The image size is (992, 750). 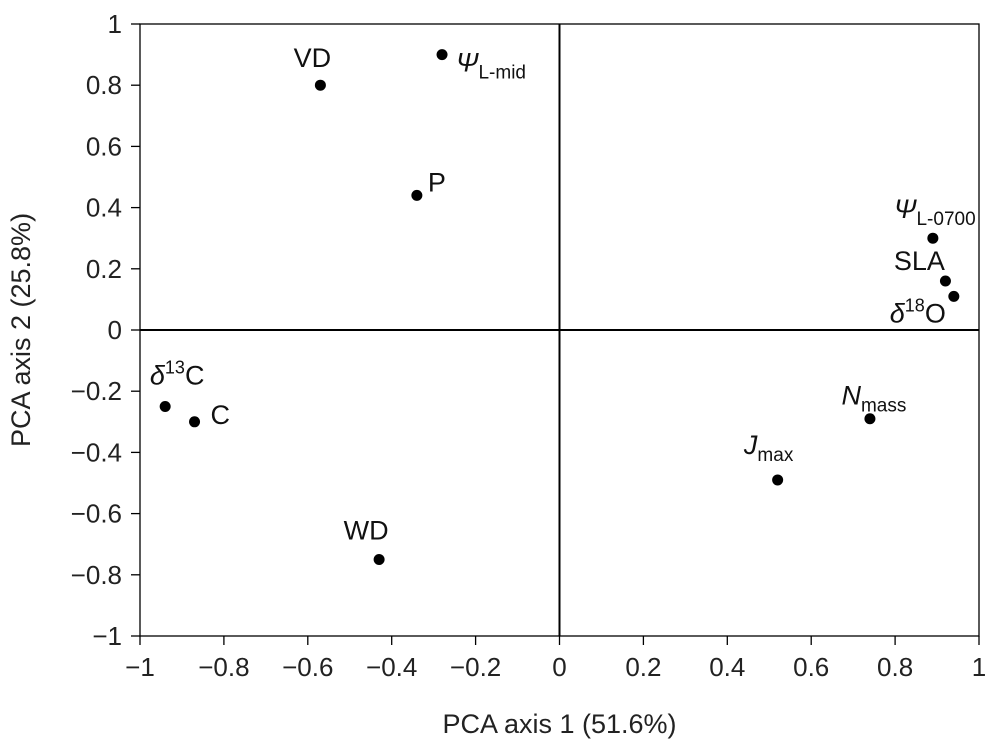 I want to click on point-vd, so click(x=320, y=85).